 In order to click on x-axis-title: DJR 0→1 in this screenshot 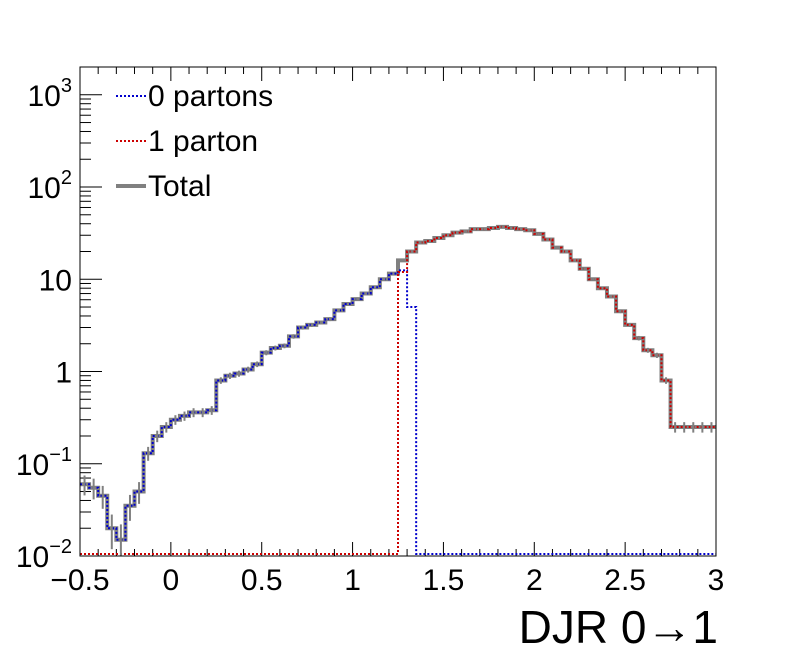, I will do `click(618, 627)`.